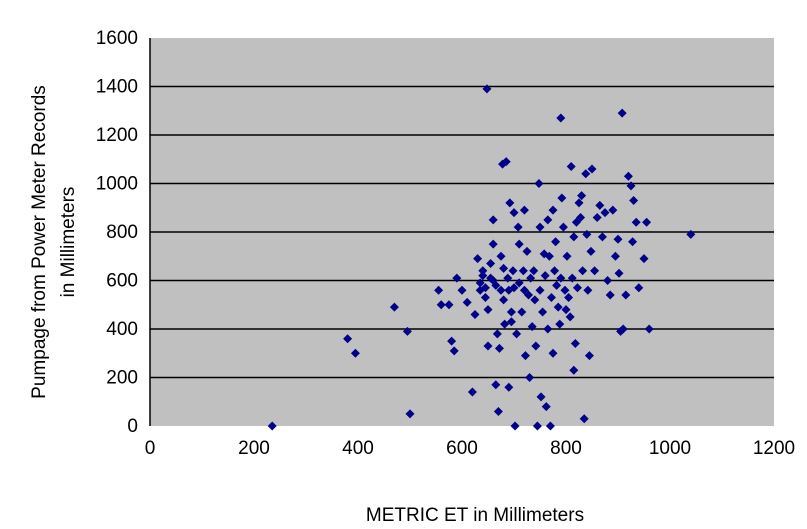 The height and width of the screenshot is (529, 807). I want to click on y-axis-title-line-1: Pumpage from Power Meter Records, so click(39, 242).